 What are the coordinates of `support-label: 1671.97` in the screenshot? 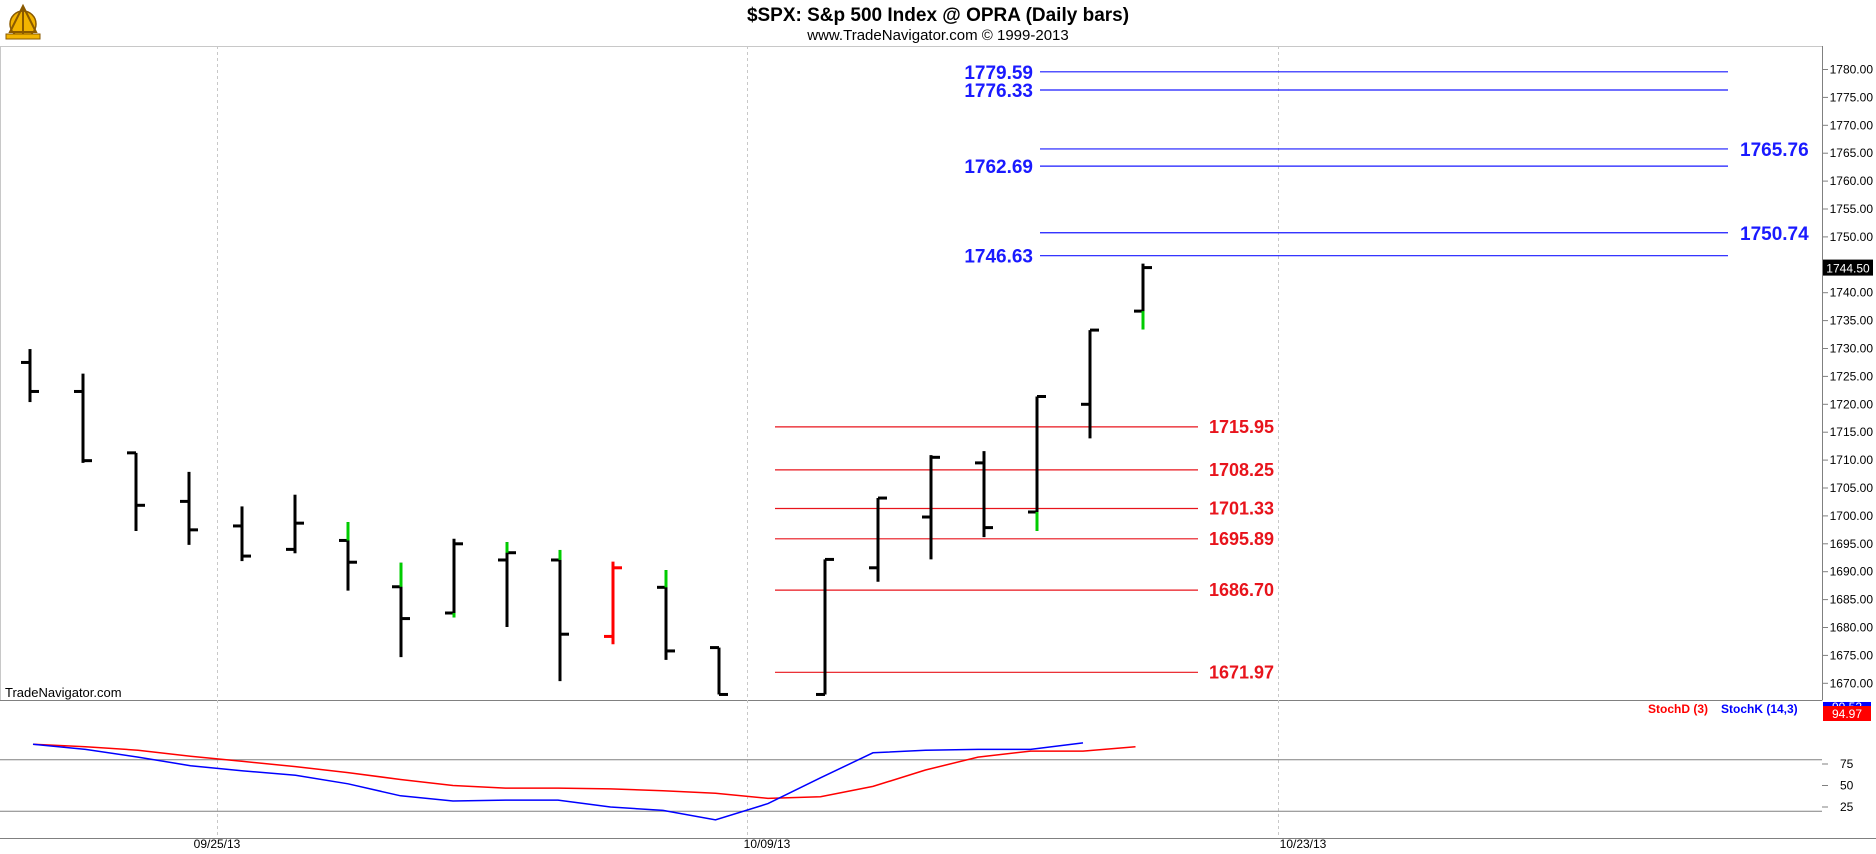 It's located at (1241, 672).